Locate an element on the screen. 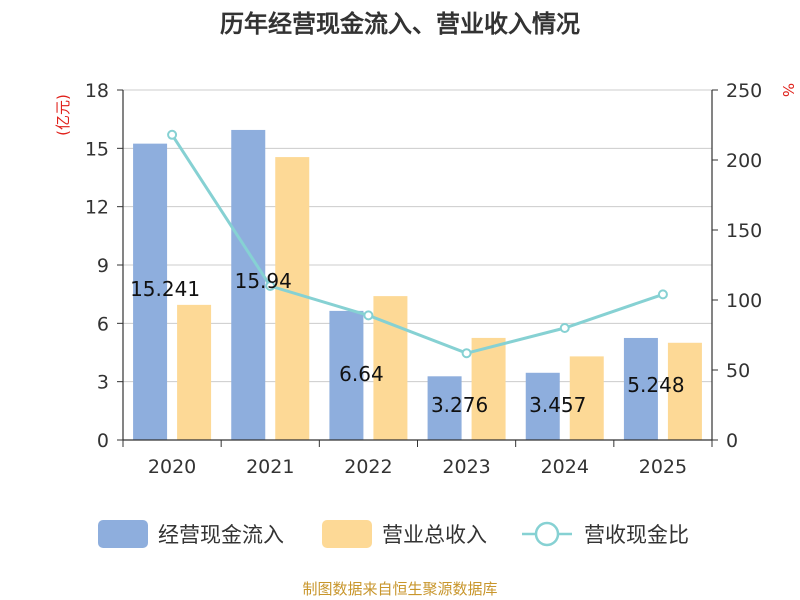  left-tick-label: 12 is located at coordinates (97, 208).